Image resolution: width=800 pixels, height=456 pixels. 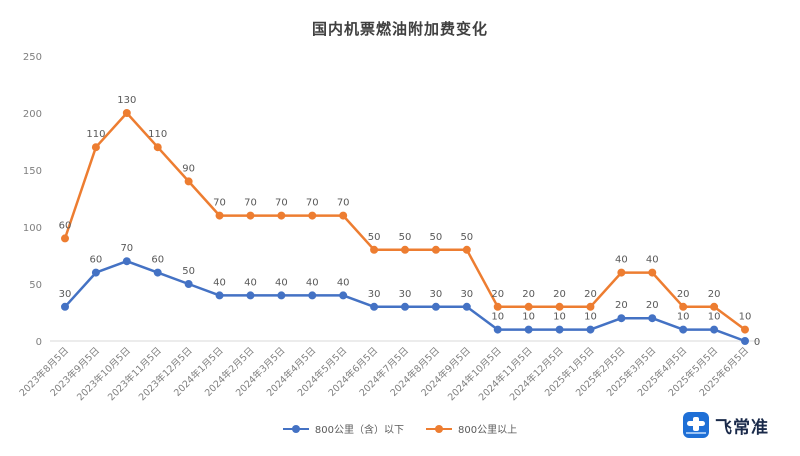 I want to click on legend-item-series-2: 800公里以上, so click(x=471, y=428).